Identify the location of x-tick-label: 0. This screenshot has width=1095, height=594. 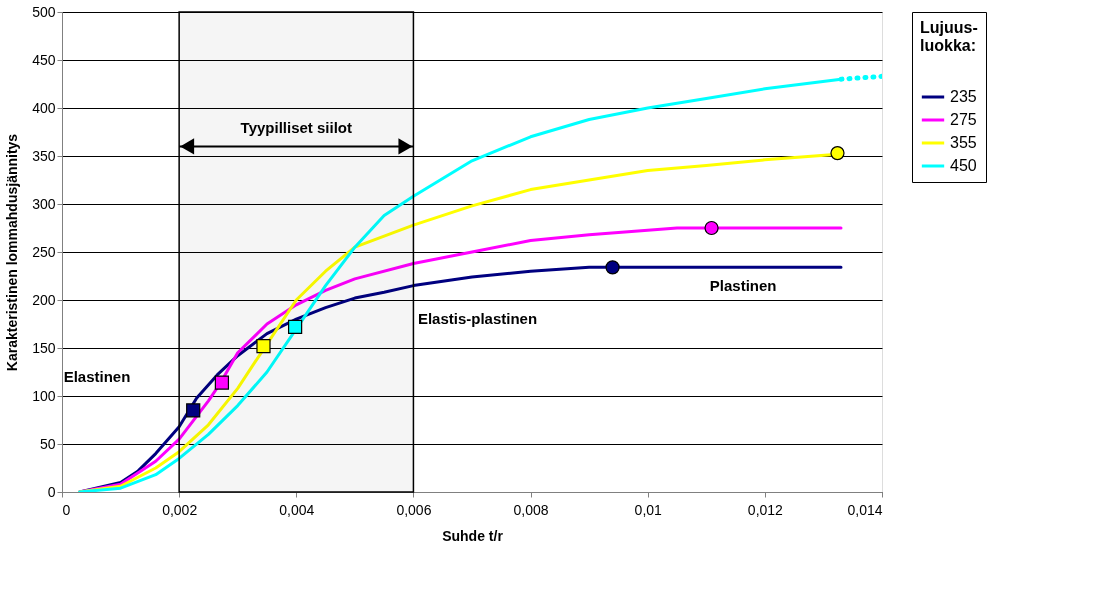
(66, 509).